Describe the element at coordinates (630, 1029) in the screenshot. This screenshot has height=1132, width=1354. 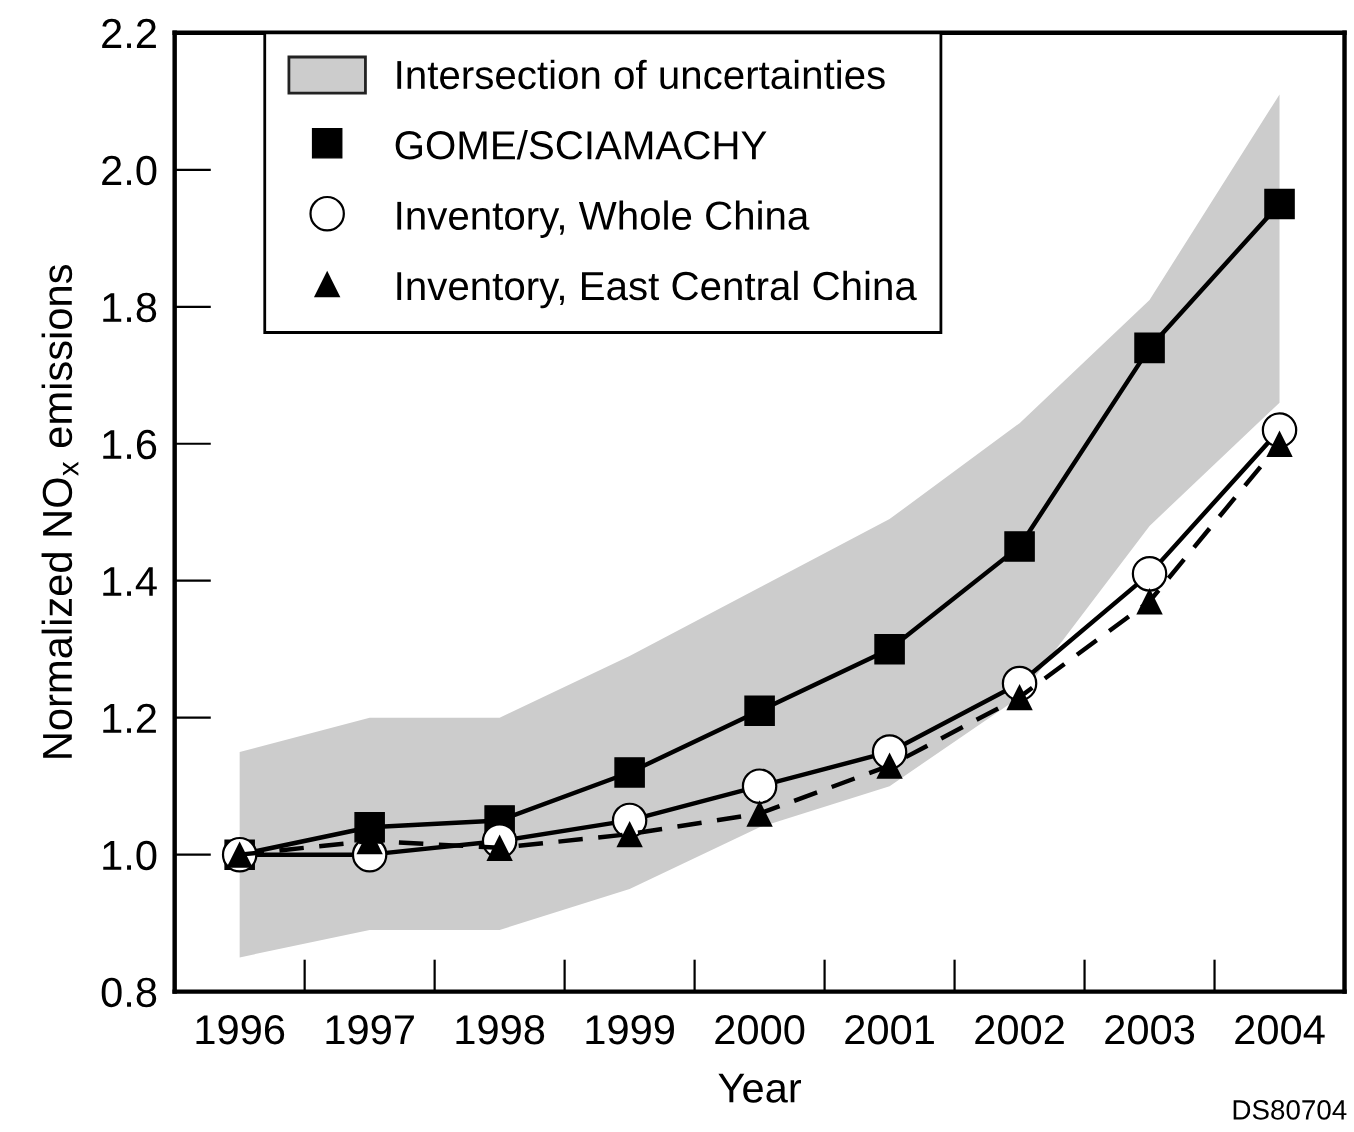
I see `x-tick-label: 1999` at that location.